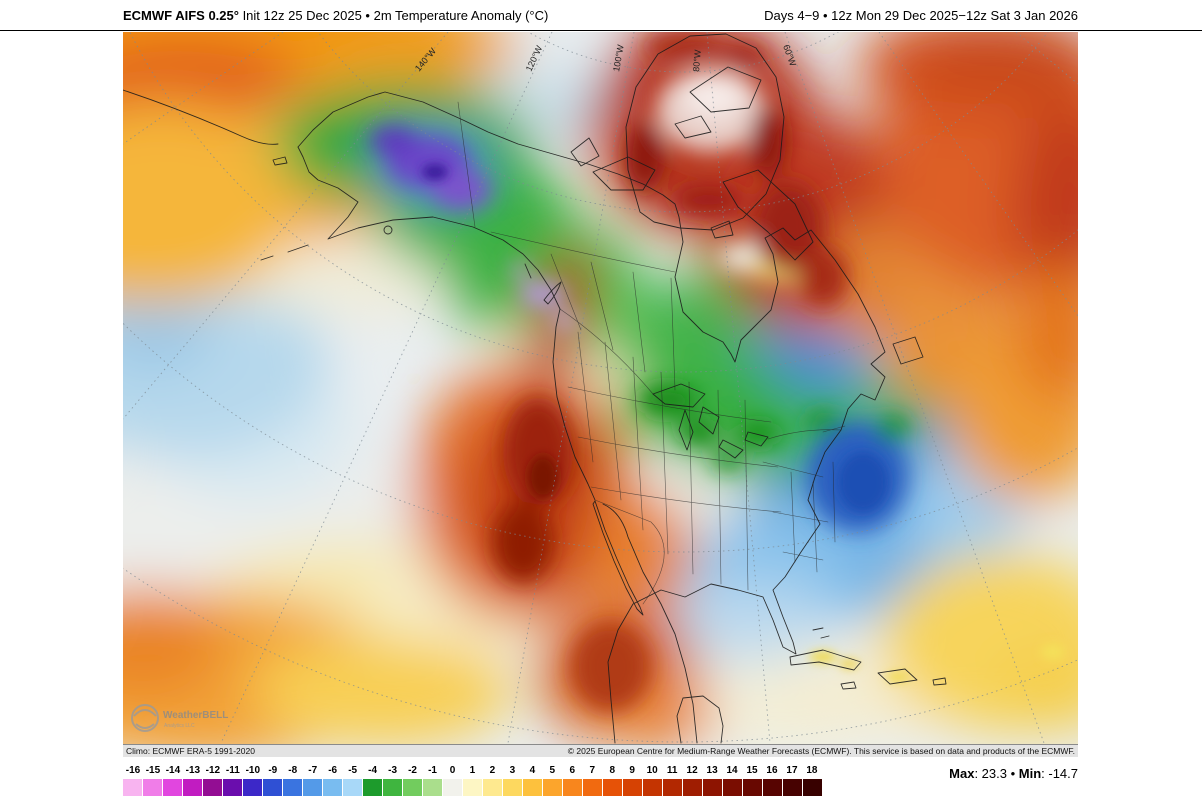 The width and height of the screenshot is (1202, 808). I want to click on lake-erie, so click(731, 449).